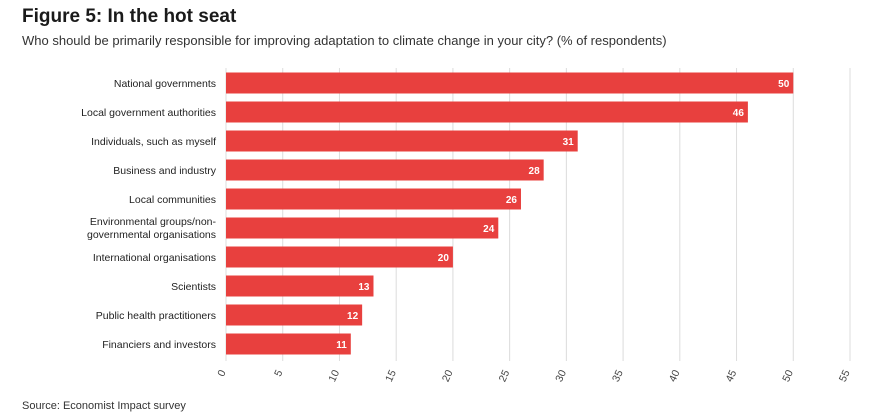 The width and height of the screenshot is (886, 418). What do you see at coordinates (154, 258) in the screenshot?
I see `category-label: International organisations` at bounding box center [154, 258].